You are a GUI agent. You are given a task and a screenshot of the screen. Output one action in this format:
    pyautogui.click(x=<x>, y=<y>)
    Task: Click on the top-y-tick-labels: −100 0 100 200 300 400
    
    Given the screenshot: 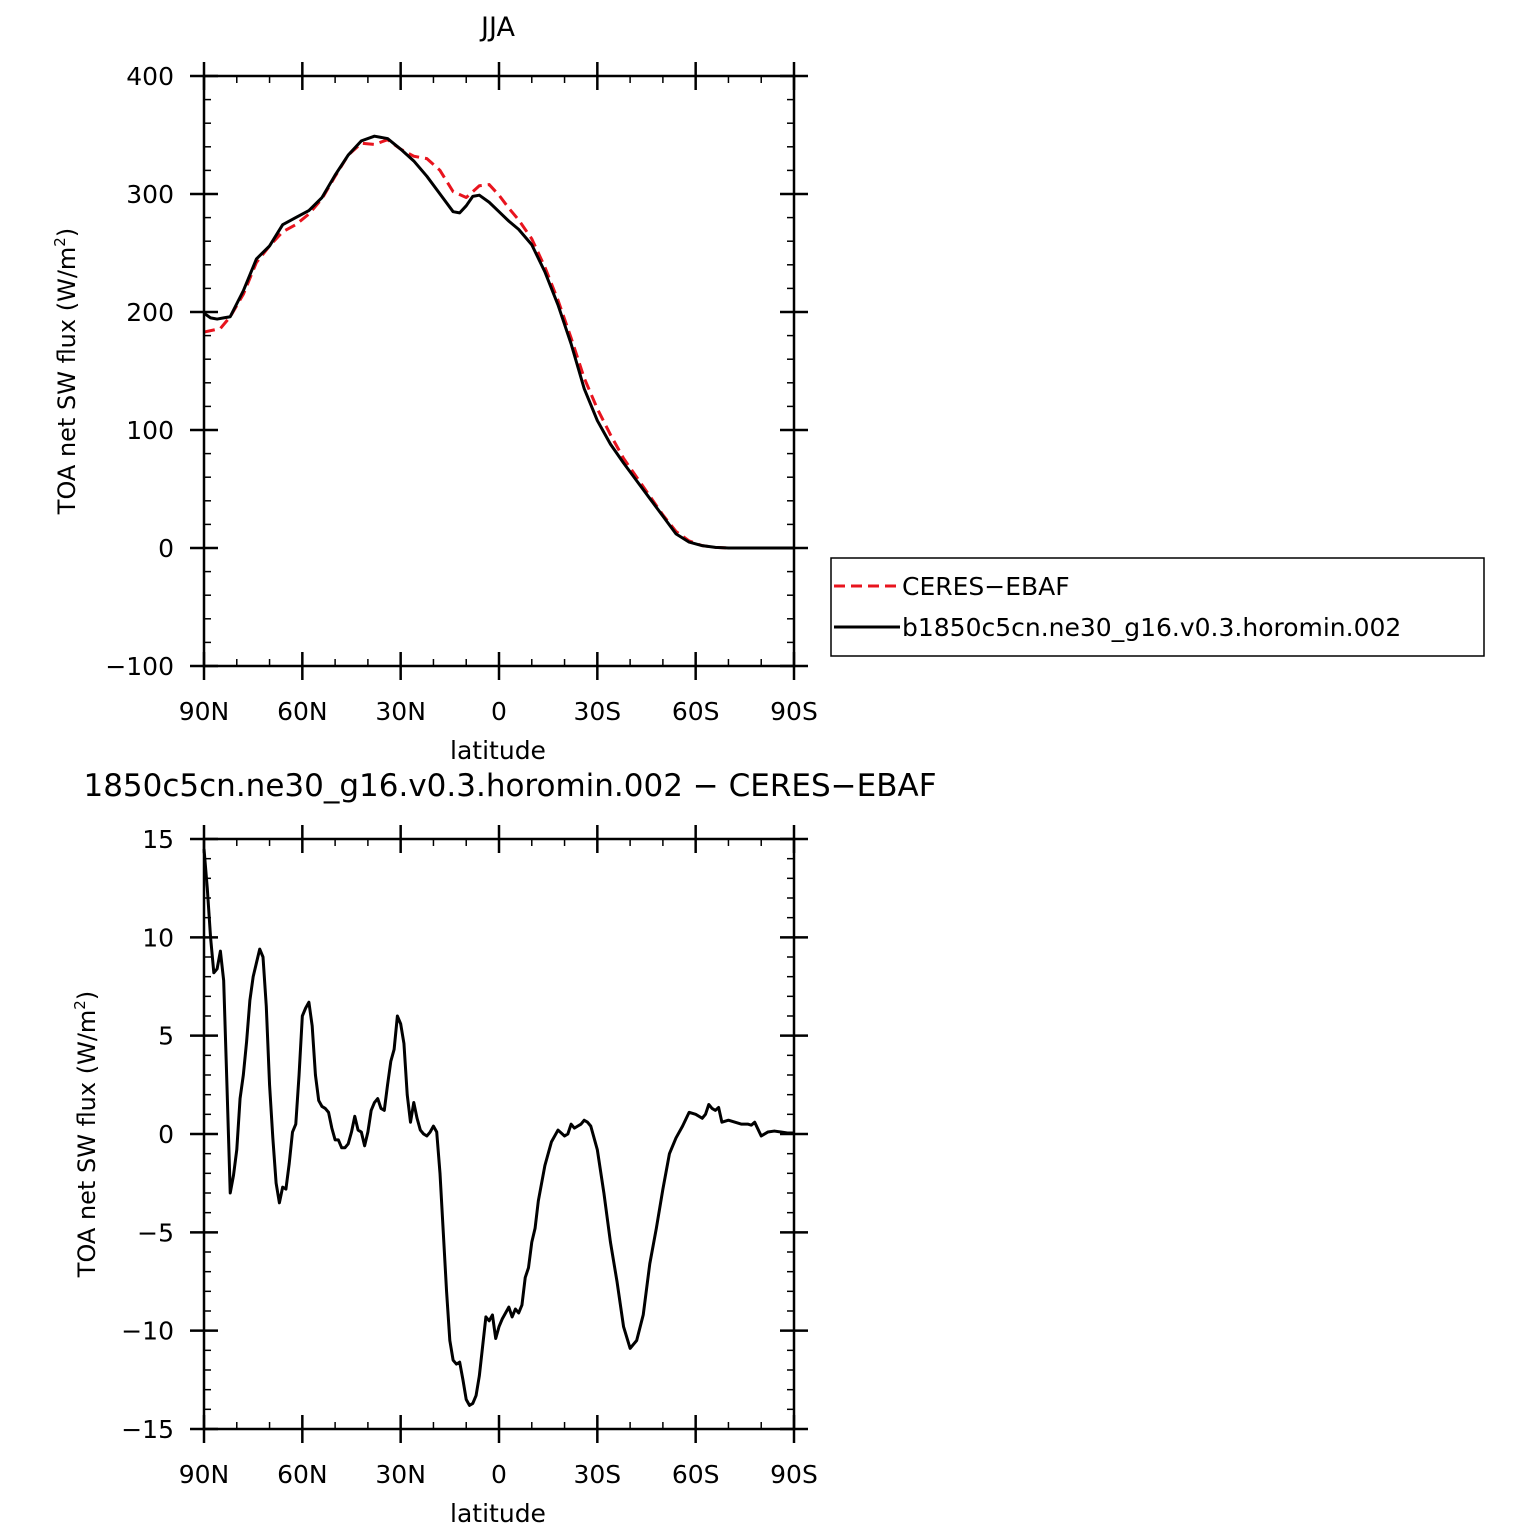 What is the action you would take?
    pyautogui.click(x=139, y=371)
    